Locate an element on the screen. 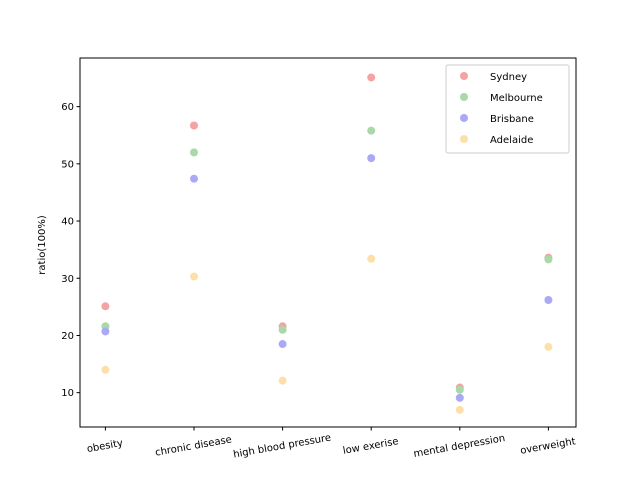 The image size is (640, 480). legend-label: Sydney is located at coordinates (508, 77).